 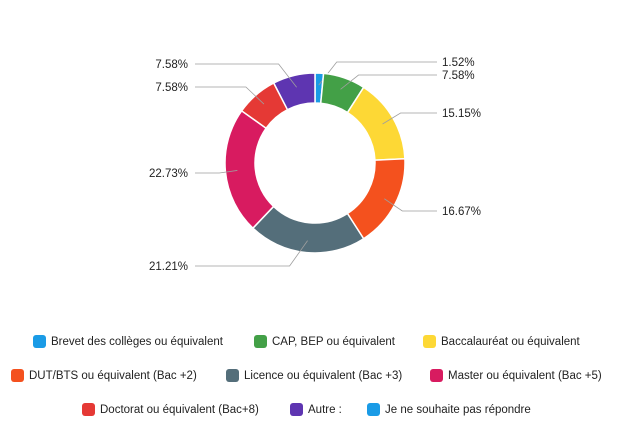 What do you see at coordinates (458, 409) in the screenshot?
I see `legend-label: Je ne souhaite pas répondre` at bounding box center [458, 409].